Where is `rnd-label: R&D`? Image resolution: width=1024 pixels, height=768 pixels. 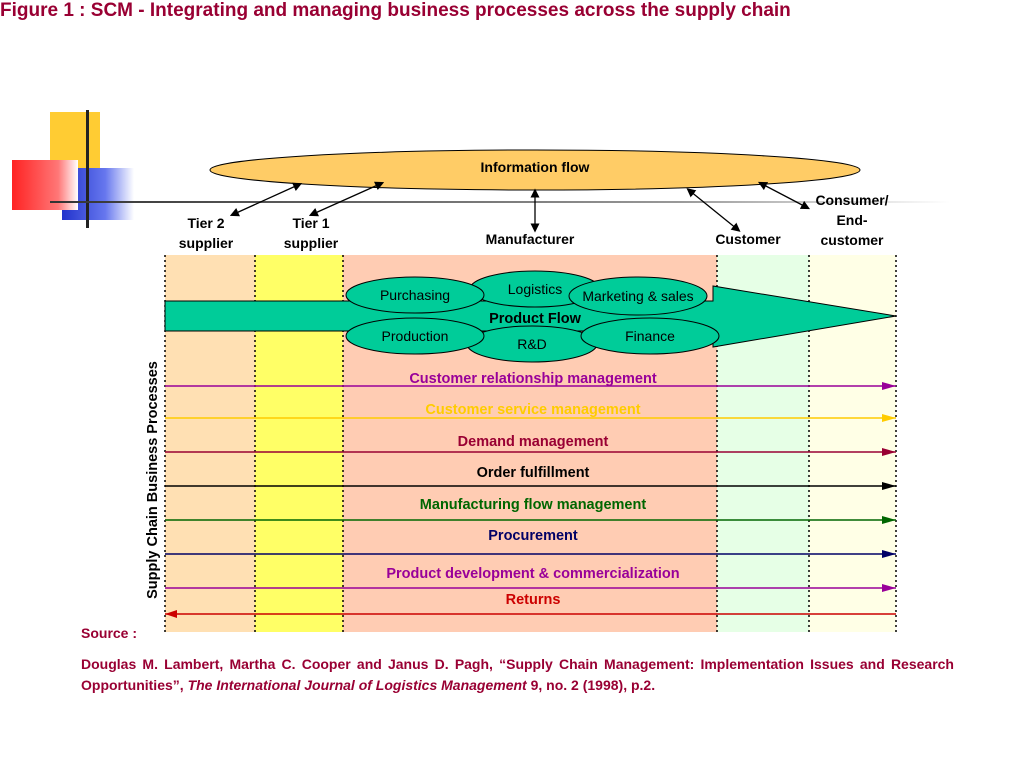 rnd-label: R&D is located at coordinates (532, 344).